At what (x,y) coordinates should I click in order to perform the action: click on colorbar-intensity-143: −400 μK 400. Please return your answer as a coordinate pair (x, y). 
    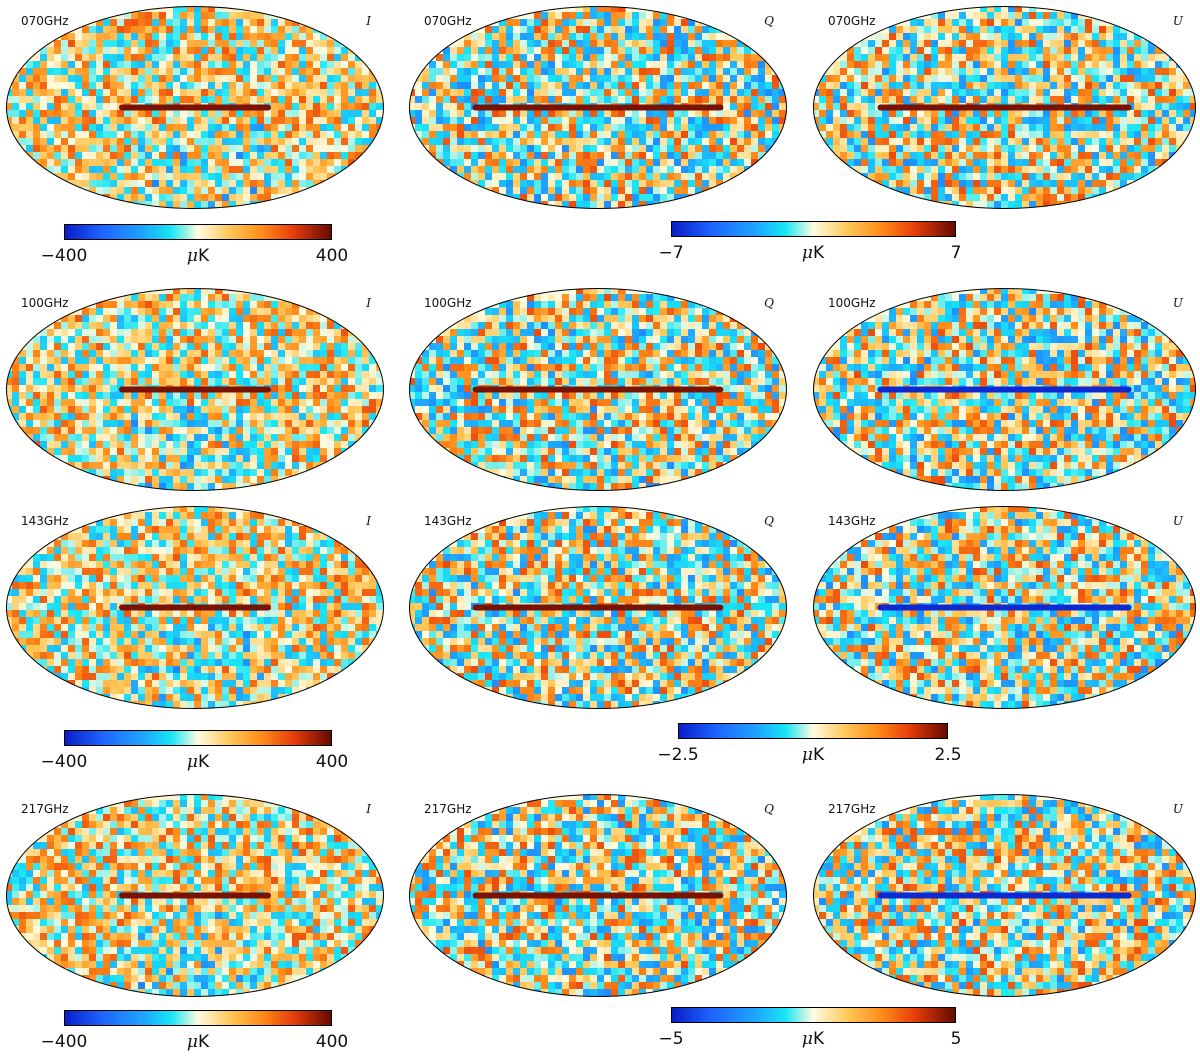
    Looking at the image, I should click on (194, 752).